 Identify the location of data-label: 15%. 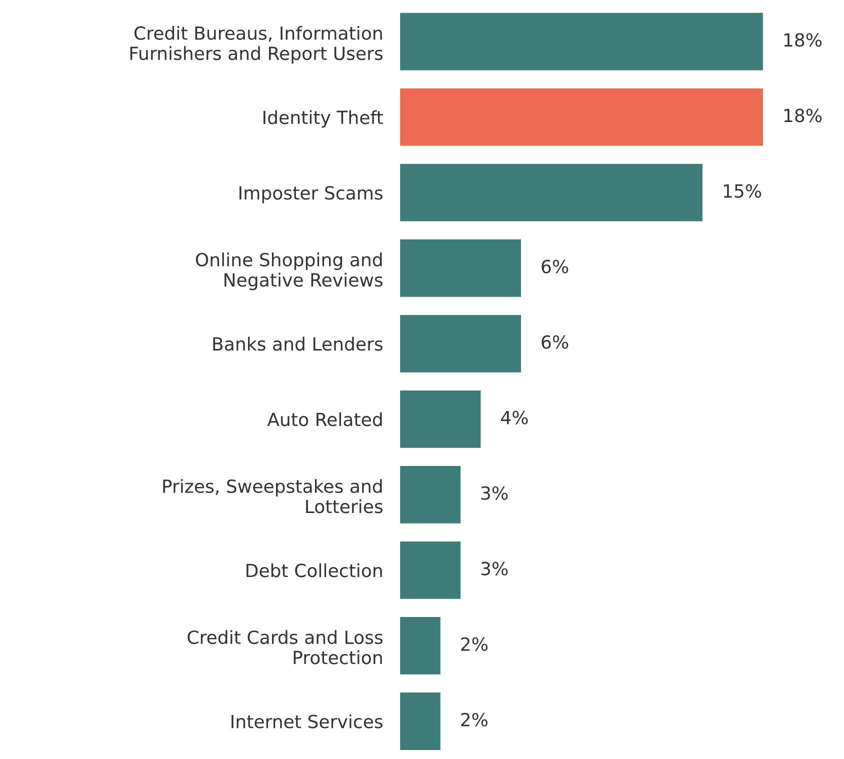
(743, 191).